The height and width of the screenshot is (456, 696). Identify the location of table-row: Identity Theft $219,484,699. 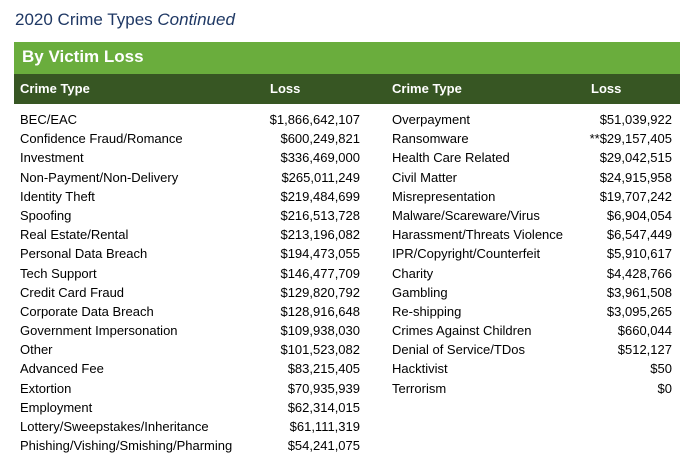
(190, 196).